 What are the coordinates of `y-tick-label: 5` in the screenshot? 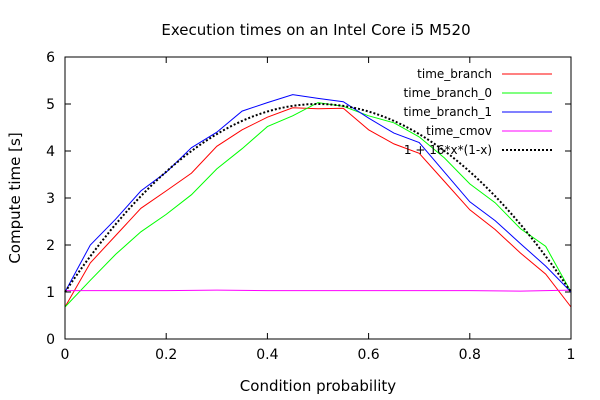 It's located at (50, 105).